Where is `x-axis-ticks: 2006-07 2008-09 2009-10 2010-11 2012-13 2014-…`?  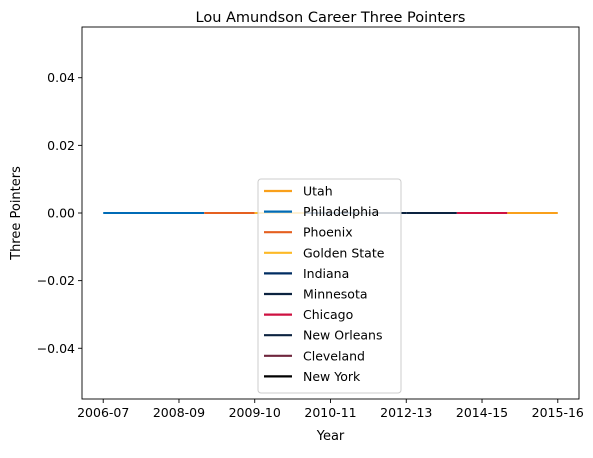 x-axis-ticks: 2006-07 2008-09 2009-10 2010-11 2012-13 2014-… is located at coordinates (330, 409).